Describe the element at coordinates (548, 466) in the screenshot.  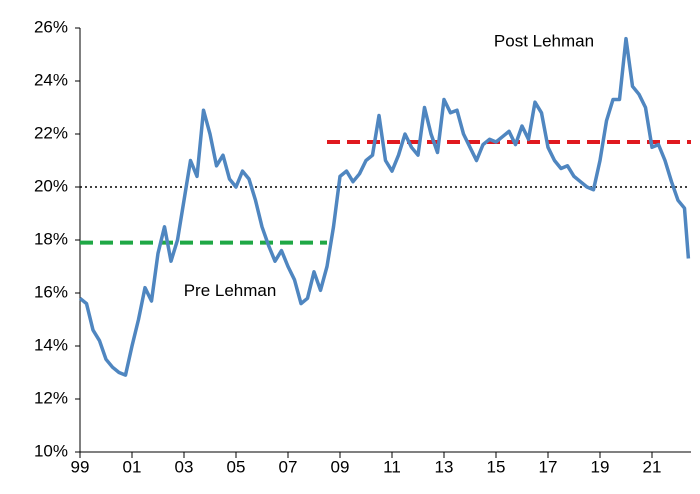
I see `x-tick-label: 17` at that location.